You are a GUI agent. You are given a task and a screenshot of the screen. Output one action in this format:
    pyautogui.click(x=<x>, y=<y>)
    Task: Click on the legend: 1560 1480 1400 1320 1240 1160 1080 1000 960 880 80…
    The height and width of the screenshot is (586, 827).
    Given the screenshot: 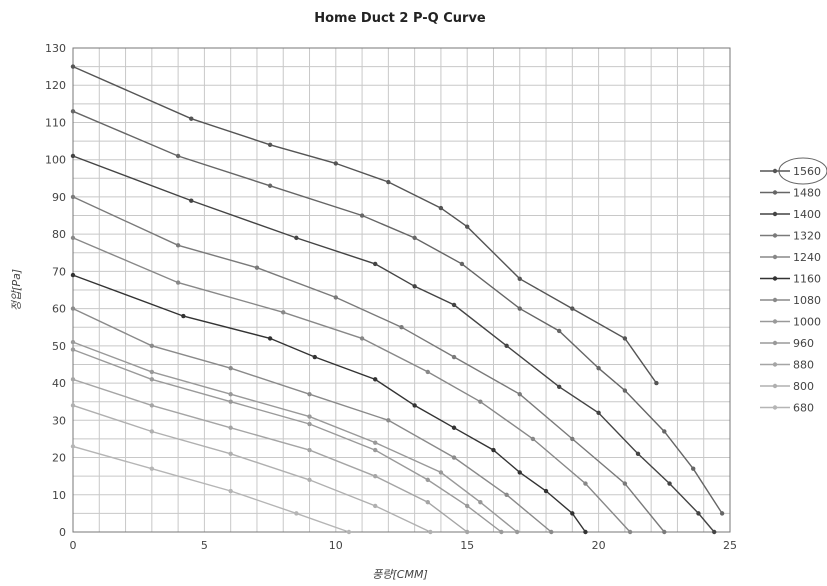 What is the action you would take?
    pyautogui.click(x=793, y=286)
    